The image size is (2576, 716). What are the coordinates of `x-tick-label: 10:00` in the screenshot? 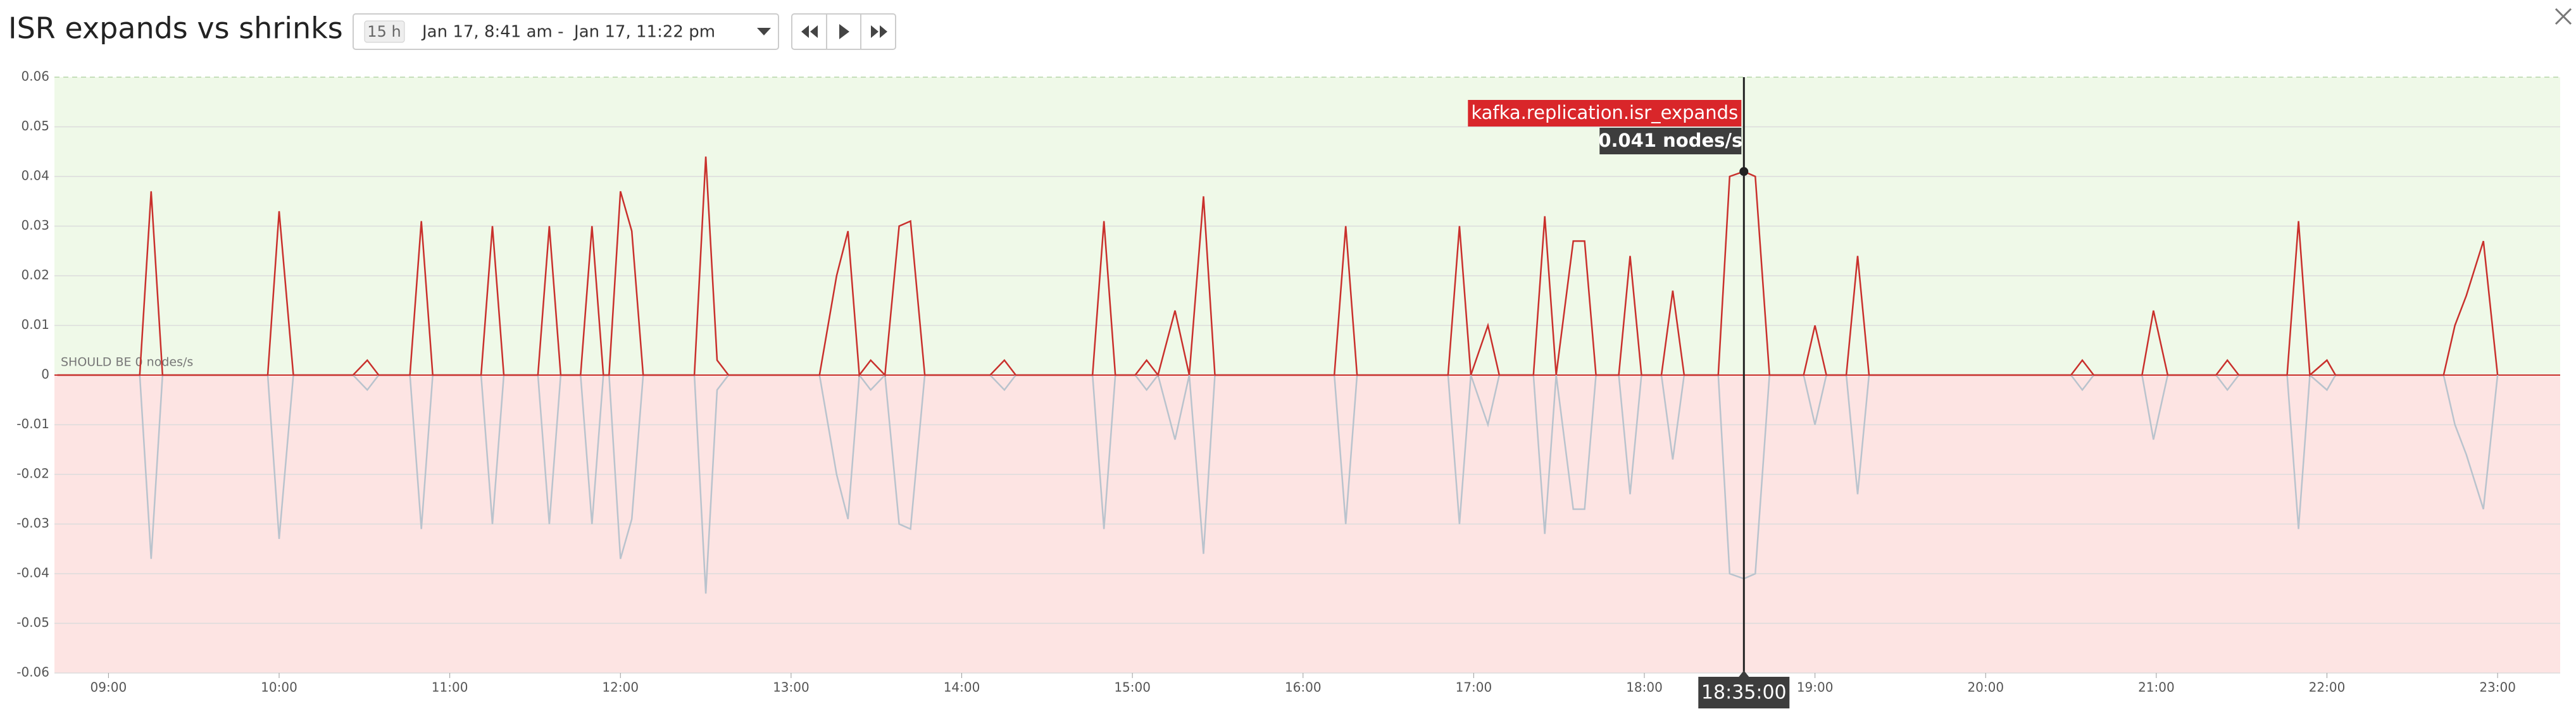 It's located at (279, 688).